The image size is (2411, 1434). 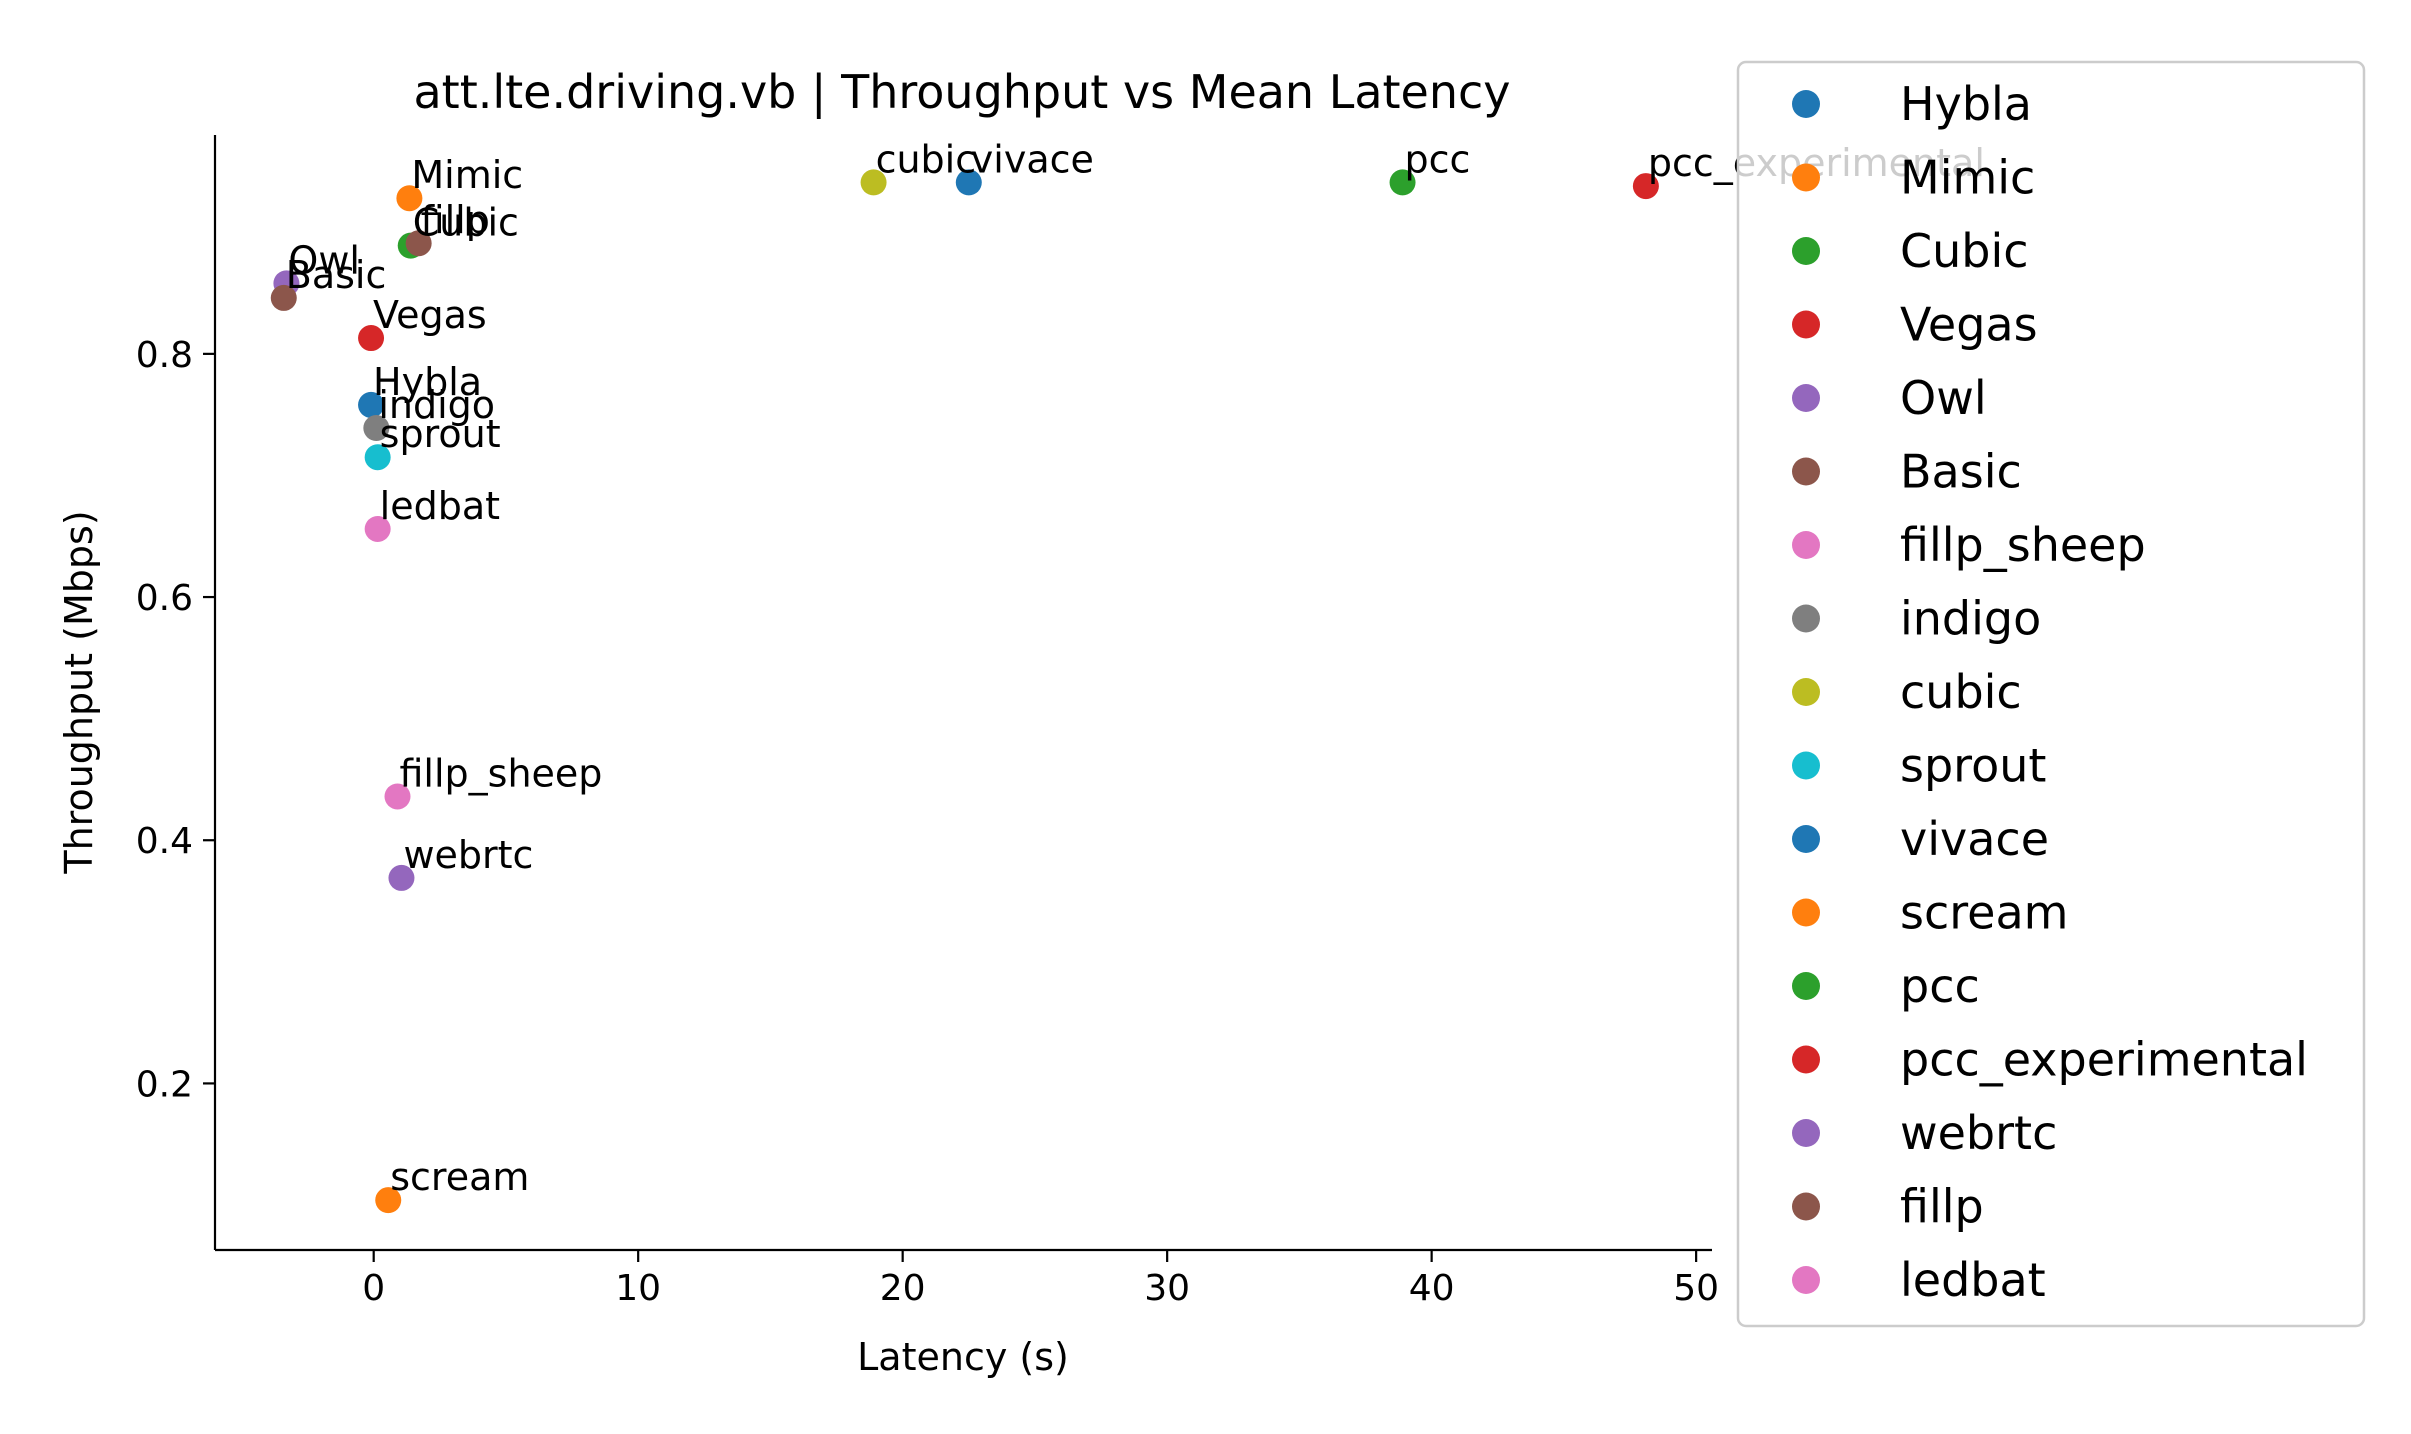 I want to click on legend-marker-cubic, so click(x=1806, y=692).